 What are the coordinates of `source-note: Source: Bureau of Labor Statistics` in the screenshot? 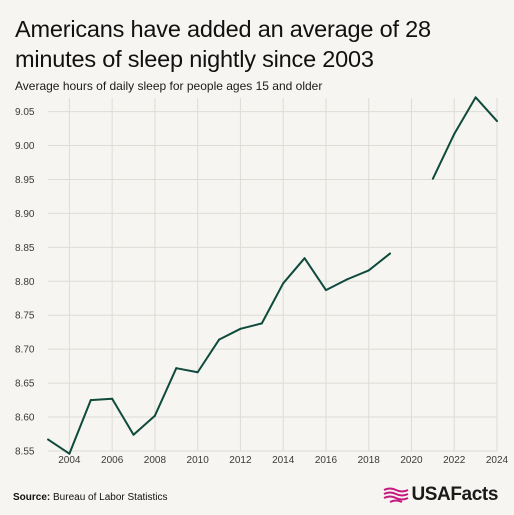 It's located at (90, 497).